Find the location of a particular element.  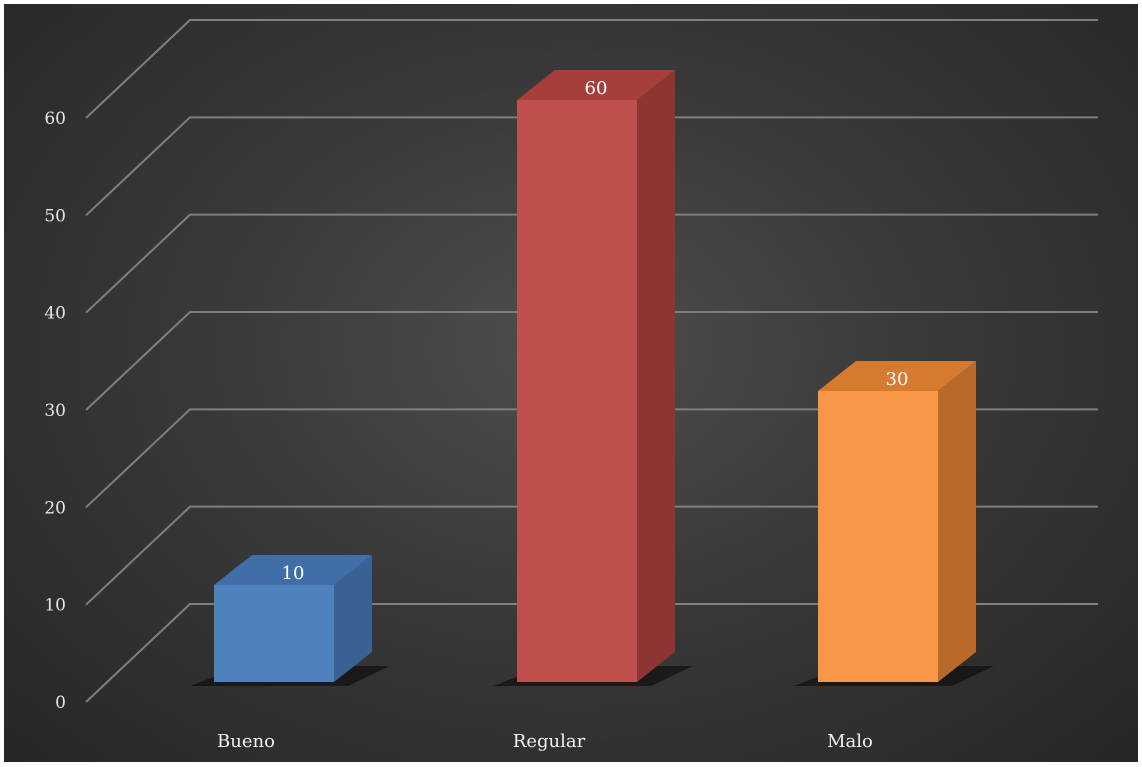

data-label: 30 is located at coordinates (897, 379).